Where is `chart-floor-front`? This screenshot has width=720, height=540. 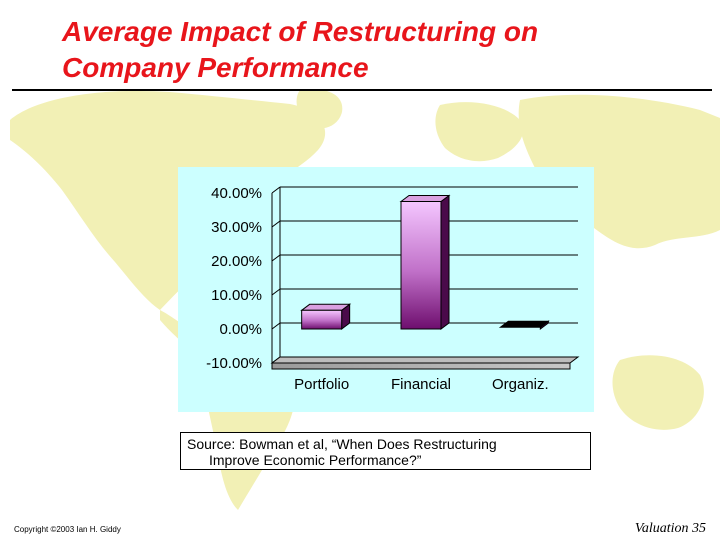
chart-floor-front is located at coordinates (421, 366).